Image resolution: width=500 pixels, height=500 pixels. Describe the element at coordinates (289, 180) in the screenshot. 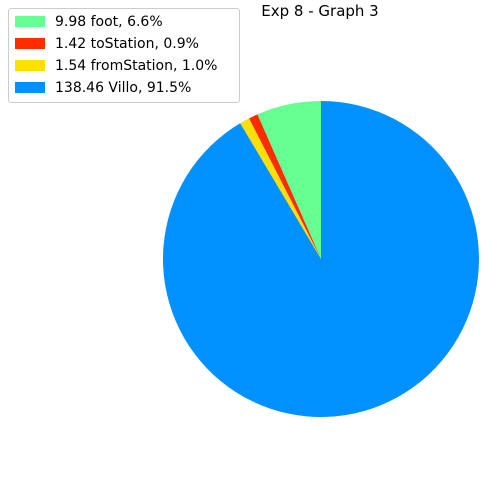

I see `pie-slice-foot` at that location.